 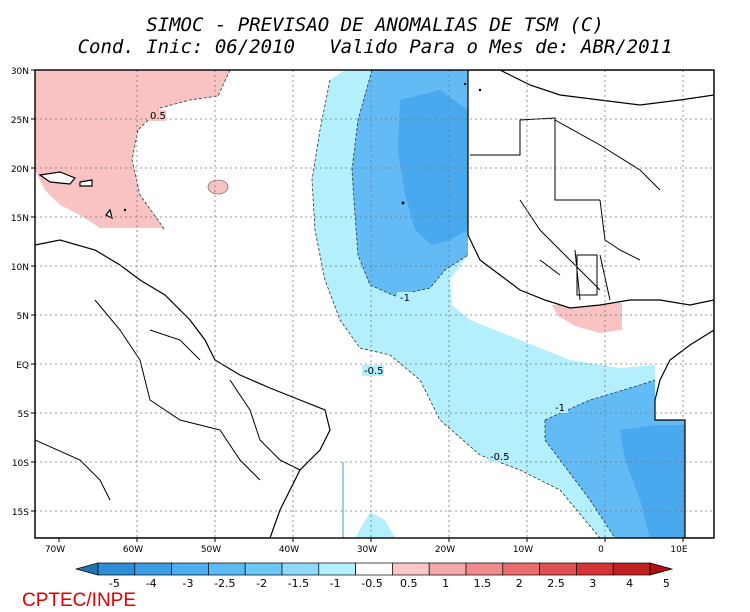 I want to click on colorbar: -5 -4 -3 -2.5 -2 -1.5 -1 -0.5 0.5 1 1.5 2 2.5 3 4 5, so click(x=374, y=576).